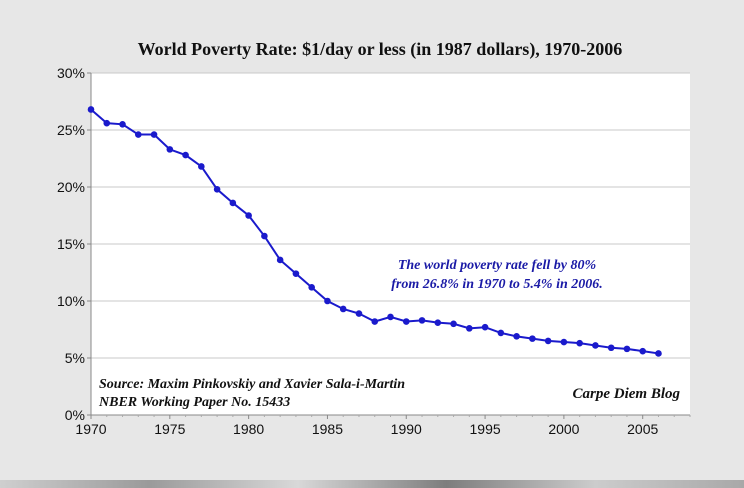 The height and width of the screenshot is (488, 744). Describe the element at coordinates (90, 429) in the screenshot. I see `x-tick-label: 1970` at that location.